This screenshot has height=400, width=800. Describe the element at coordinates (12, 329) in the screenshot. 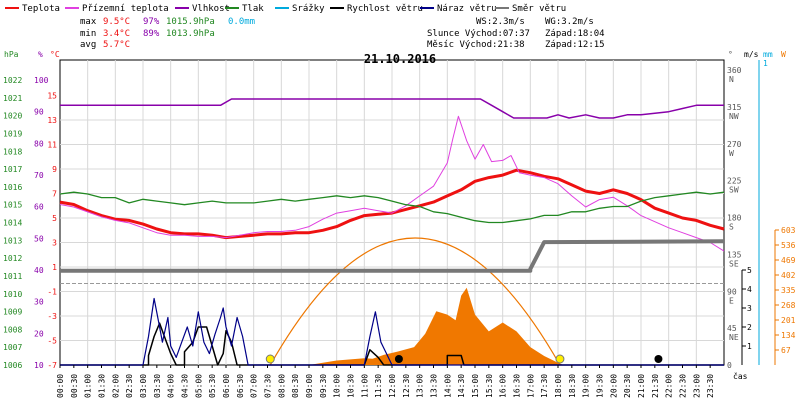

I see `axis-hpa-tick: 1008` at that location.